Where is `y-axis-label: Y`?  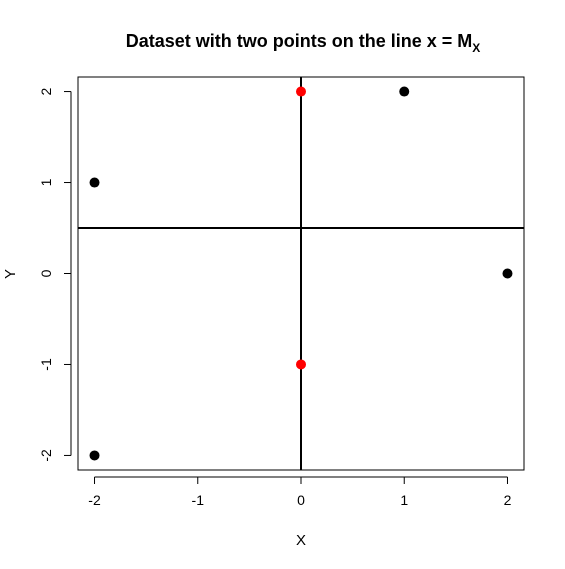 y-axis-label: Y is located at coordinates (10, 274).